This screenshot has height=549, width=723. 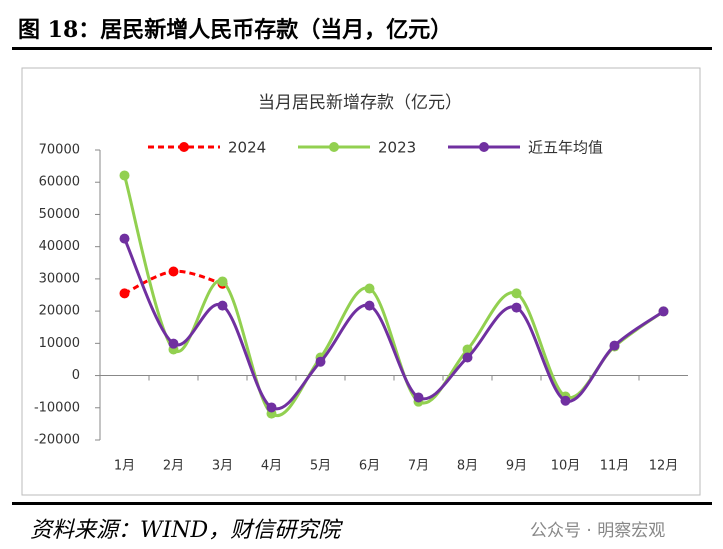 What do you see at coordinates (124, 466) in the screenshot?
I see `x-tick-label: 1月` at bounding box center [124, 466].